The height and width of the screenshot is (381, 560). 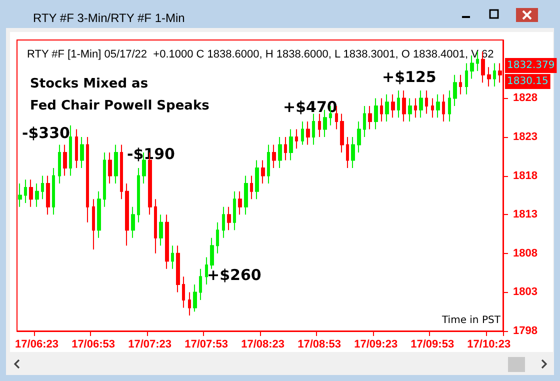 What do you see at coordinates (432, 344) in the screenshot?
I see `x-tick-label: 17/09:53` at bounding box center [432, 344].